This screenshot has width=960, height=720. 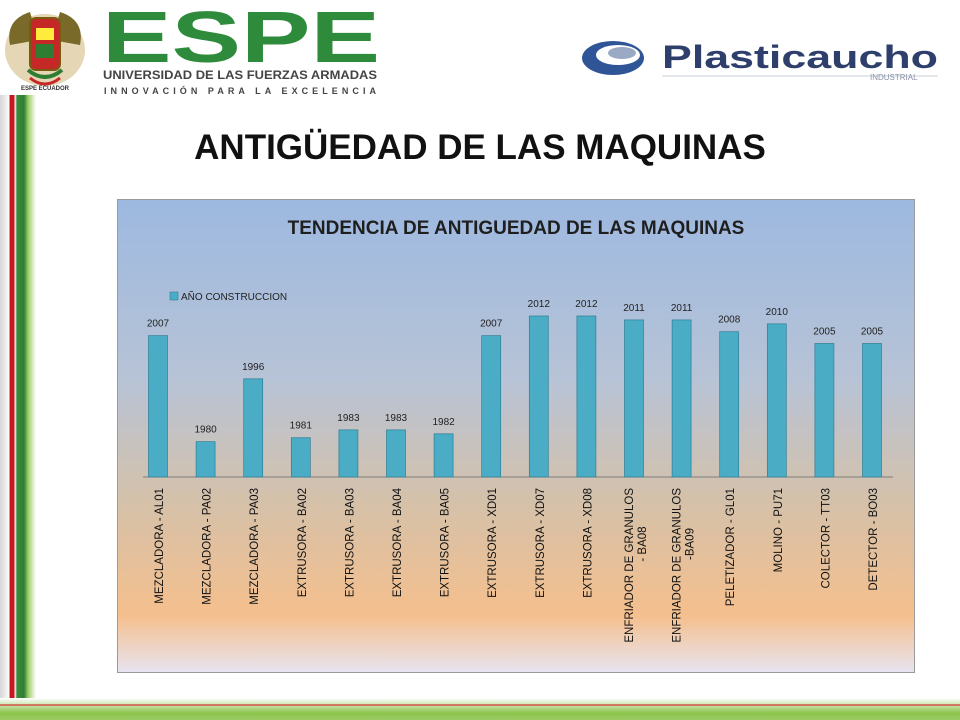 I want to click on legend-swatch, so click(x=174, y=296).